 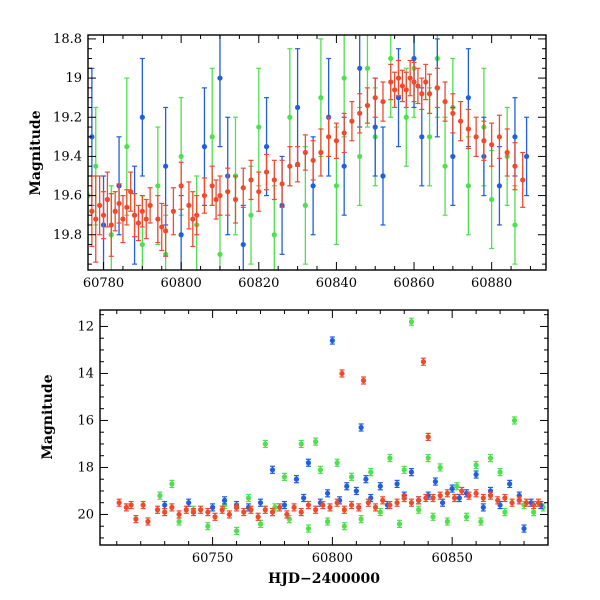 I want to click on x-tick-label: 60840, so click(x=336, y=283).